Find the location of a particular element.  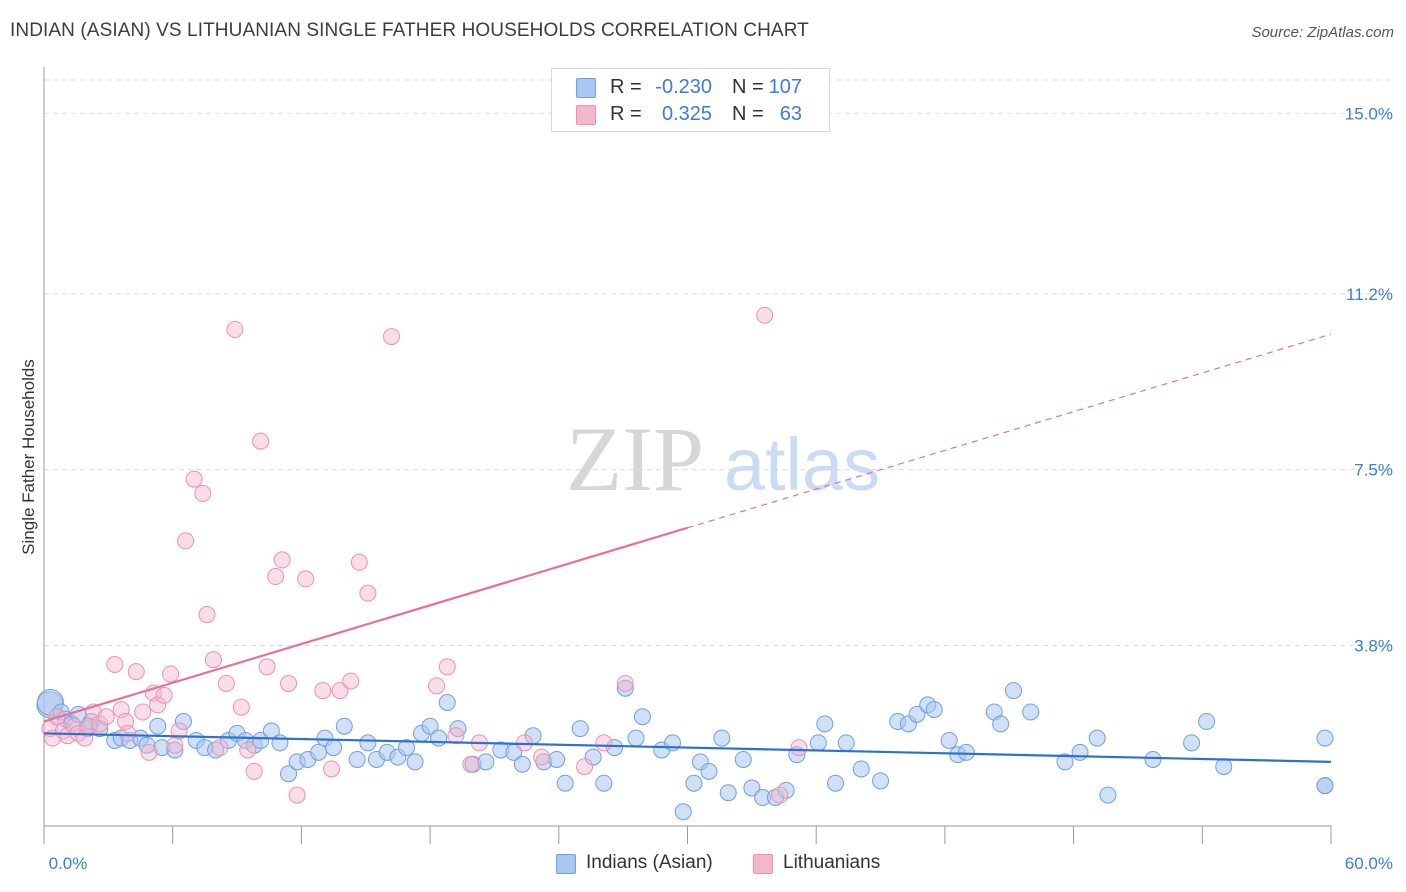

y-tick-label: 11.2% is located at coordinates (1369, 294).